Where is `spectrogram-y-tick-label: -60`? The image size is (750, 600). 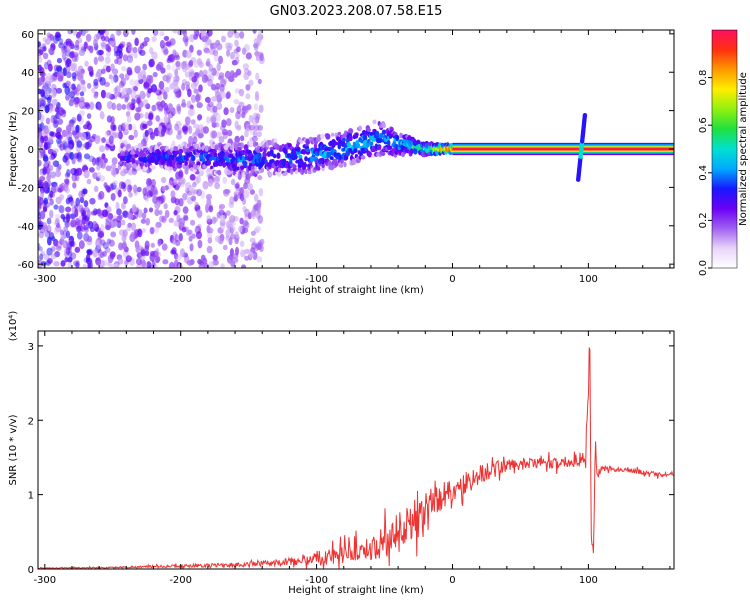
spectrogram-y-tick-label: -60 is located at coordinates (26, 265).